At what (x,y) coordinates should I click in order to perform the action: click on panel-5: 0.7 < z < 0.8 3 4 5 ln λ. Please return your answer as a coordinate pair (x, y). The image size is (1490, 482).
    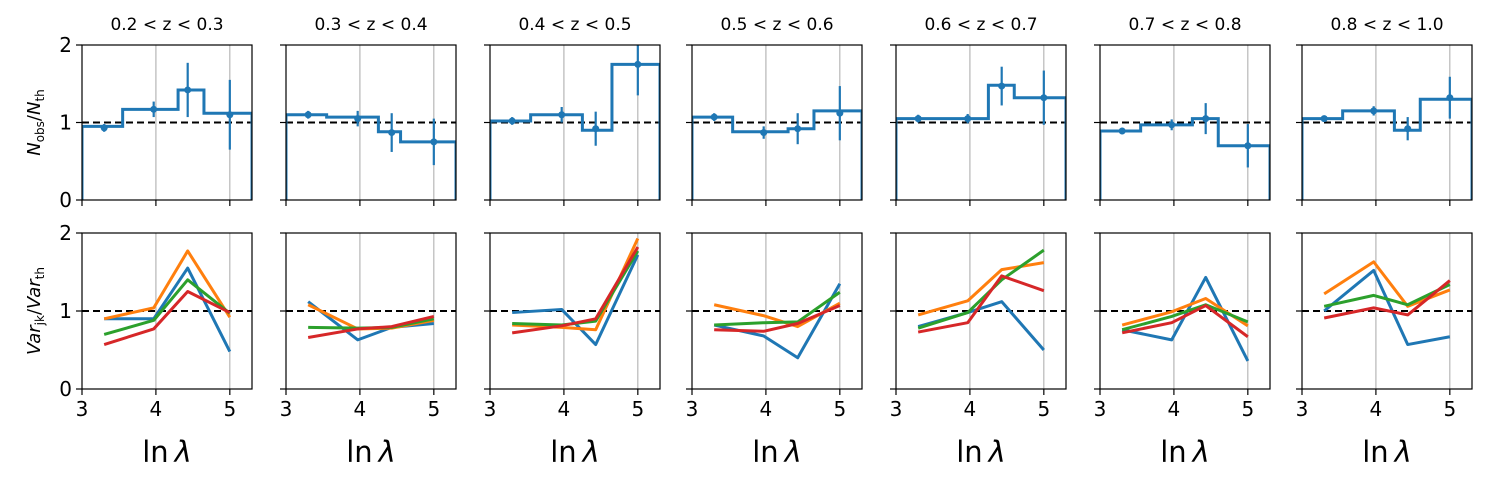
    Looking at the image, I should click on (1182, 242).